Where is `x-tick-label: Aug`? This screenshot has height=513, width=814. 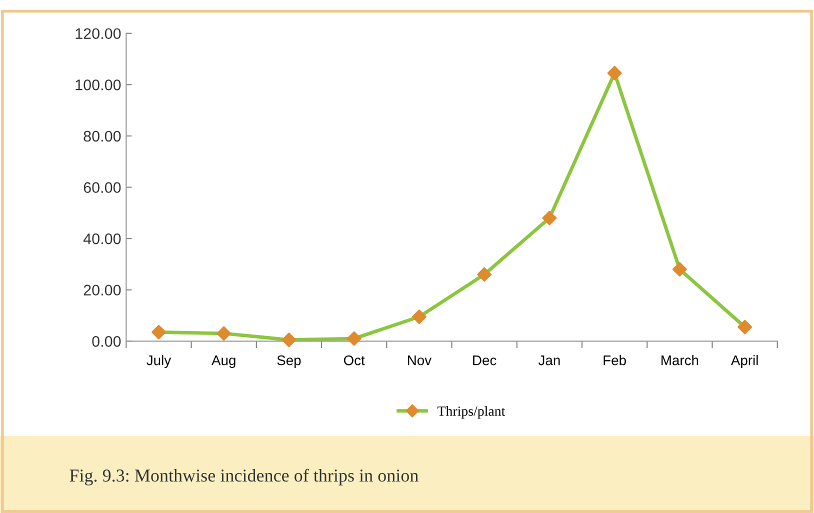 x-tick-label: Aug is located at coordinates (224, 362).